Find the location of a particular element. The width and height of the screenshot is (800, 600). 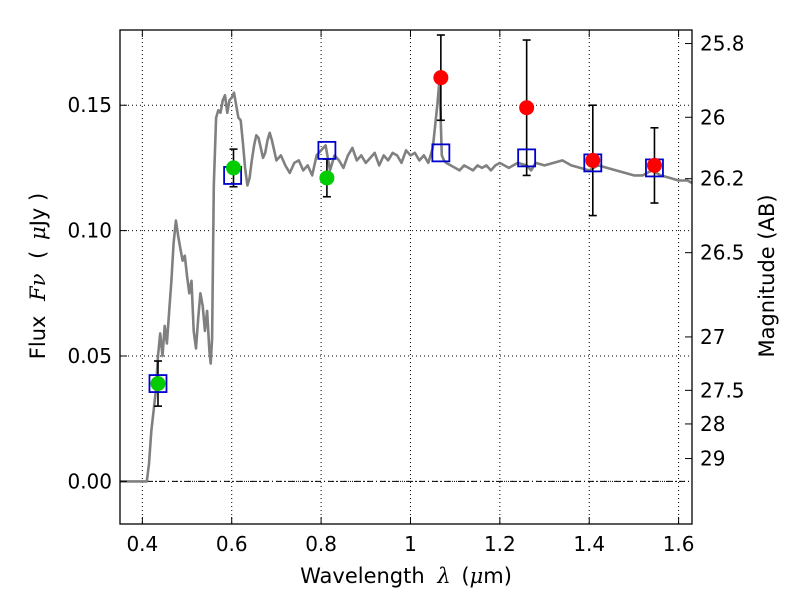

x-tick-label: 1.4 is located at coordinates (589, 544).